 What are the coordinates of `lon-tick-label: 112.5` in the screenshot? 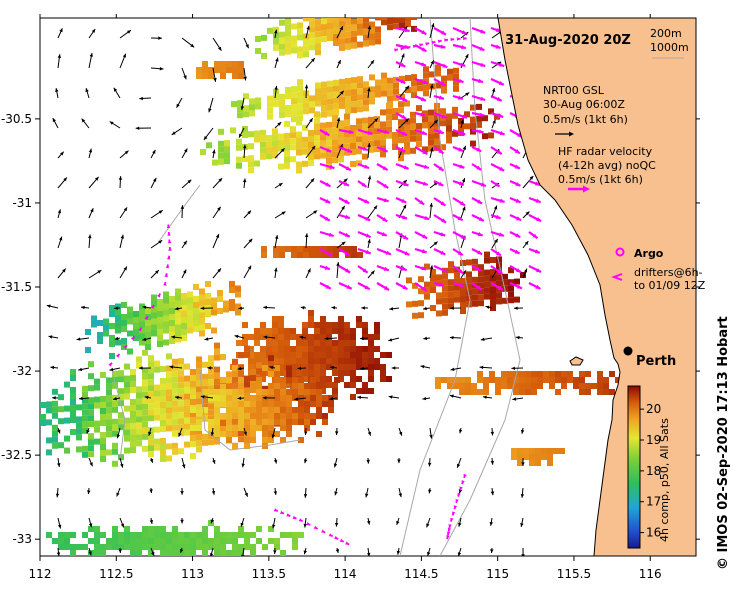 It's located at (116, 574).